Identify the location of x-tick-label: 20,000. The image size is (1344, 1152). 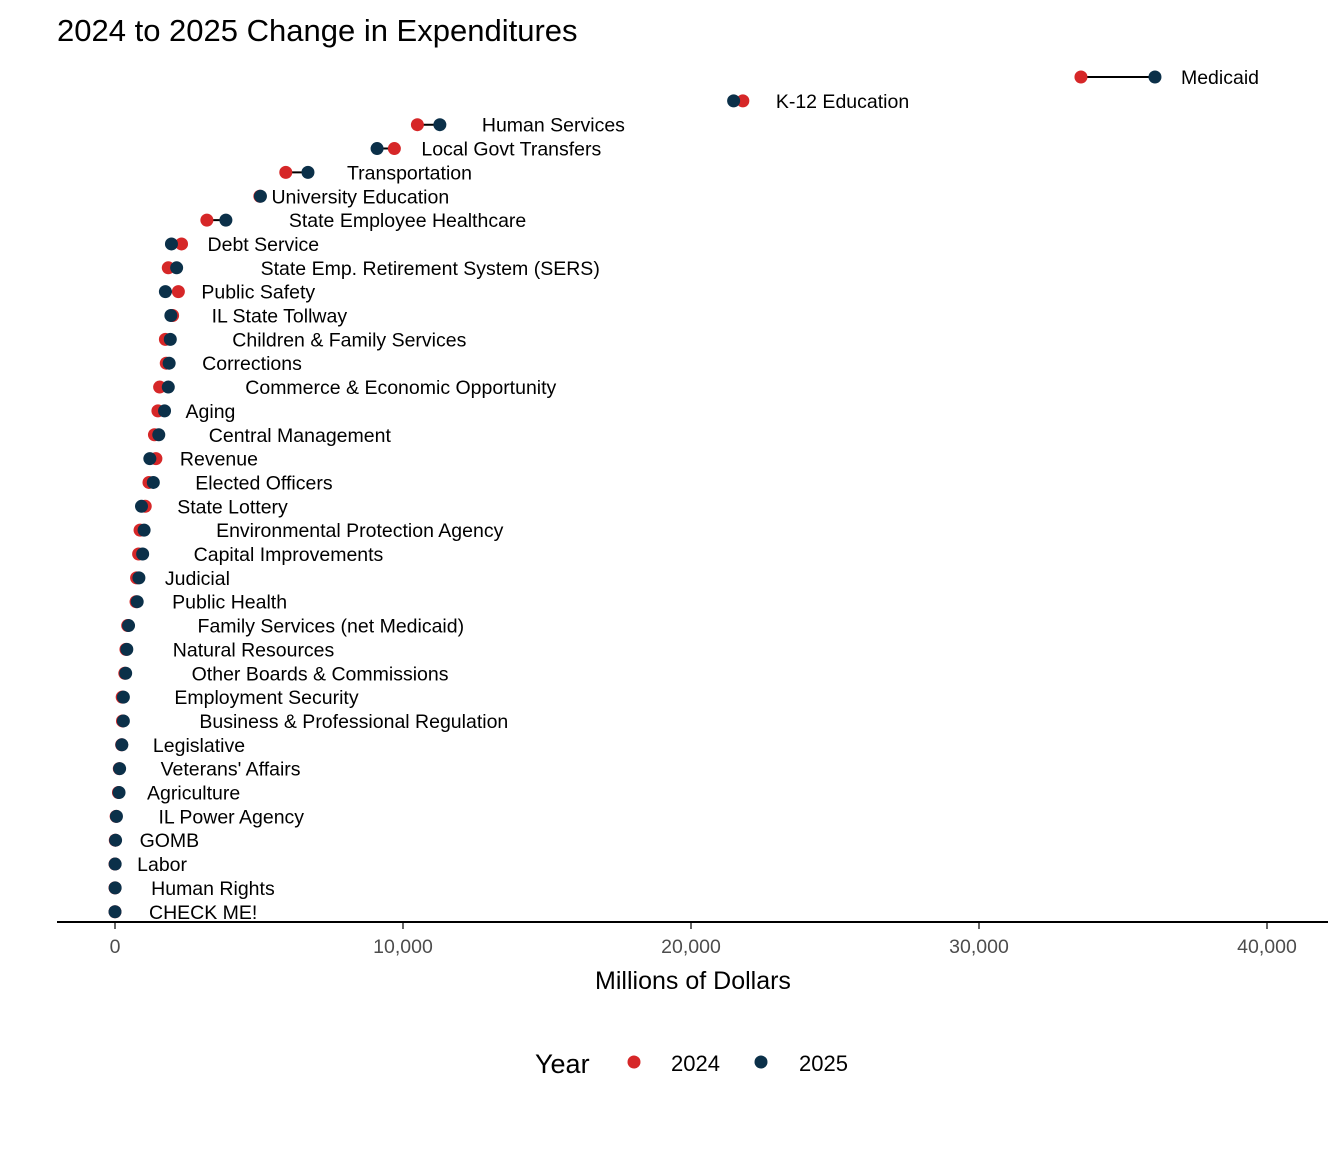
(691, 947).